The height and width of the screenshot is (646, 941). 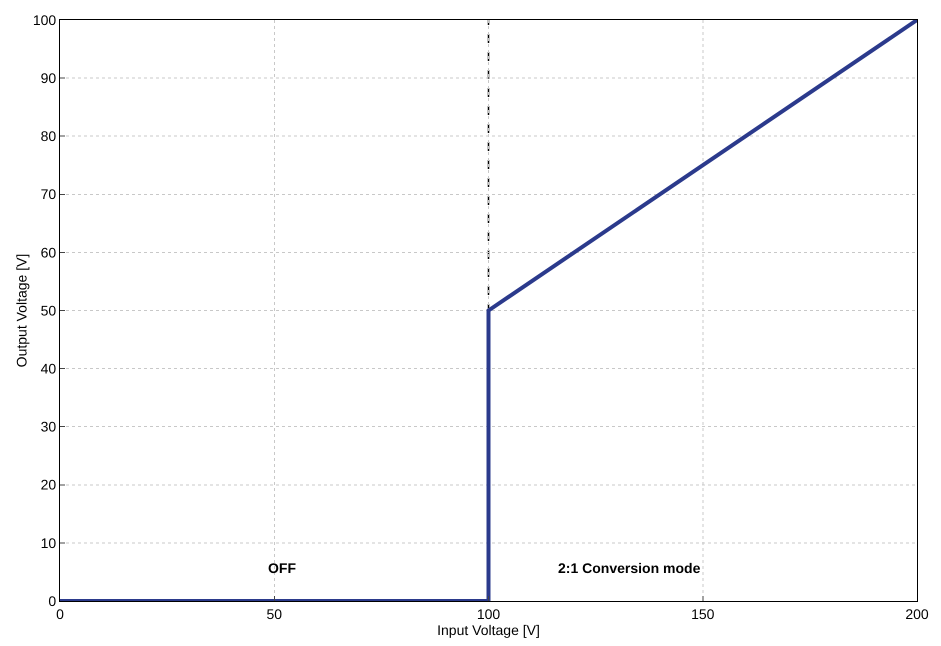 What do you see at coordinates (48, 484) in the screenshot?
I see `y-tick-label: 20` at bounding box center [48, 484].